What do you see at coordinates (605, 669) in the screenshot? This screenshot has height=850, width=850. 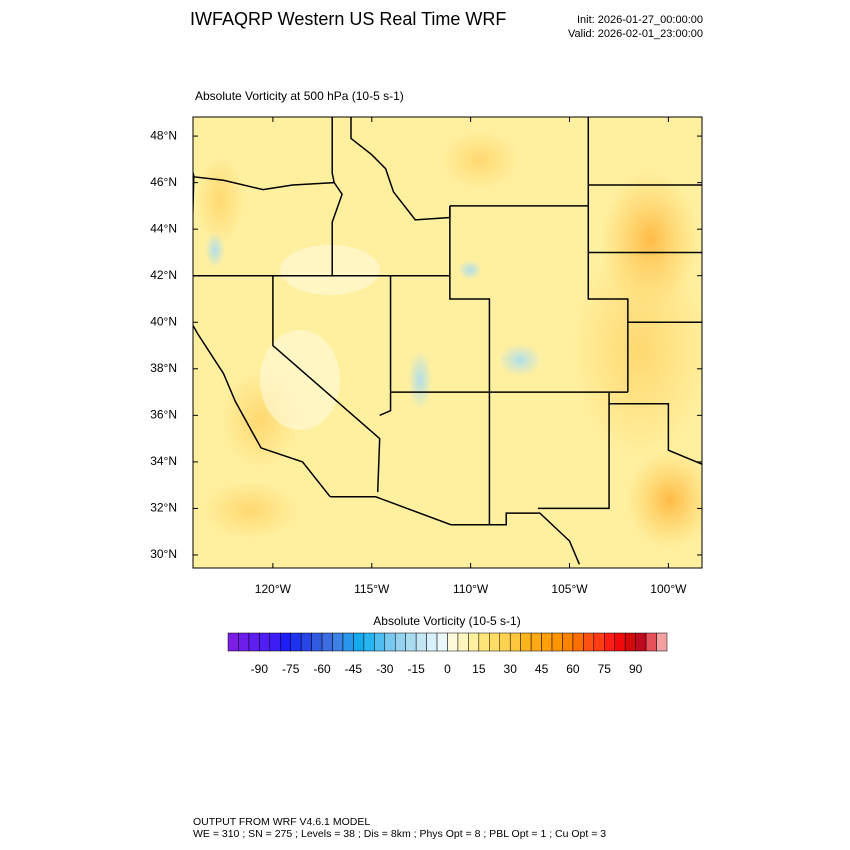 I see `colorbar-tick-label: 75` at bounding box center [605, 669].